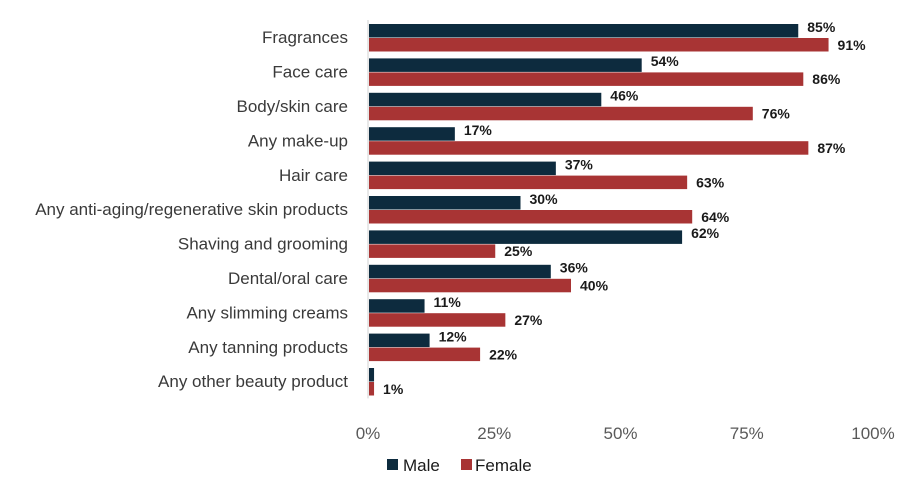  I want to click on data-label-male: 46%, so click(624, 96).